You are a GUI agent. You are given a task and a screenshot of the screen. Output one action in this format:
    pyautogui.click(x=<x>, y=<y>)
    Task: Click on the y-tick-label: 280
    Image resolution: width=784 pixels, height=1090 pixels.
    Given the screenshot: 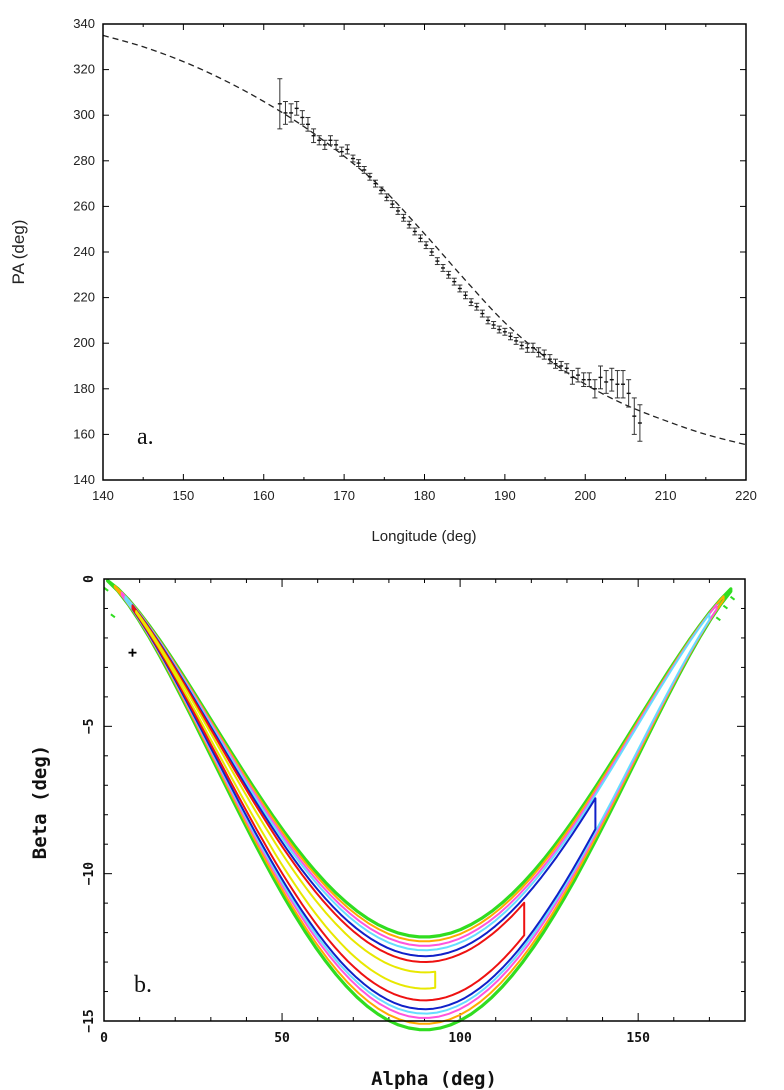 What is the action you would take?
    pyautogui.click(x=84, y=160)
    